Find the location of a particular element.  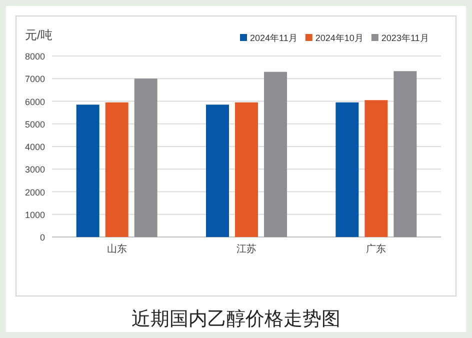

y-tick-label: 5000 is located at coordinates (34, 124).